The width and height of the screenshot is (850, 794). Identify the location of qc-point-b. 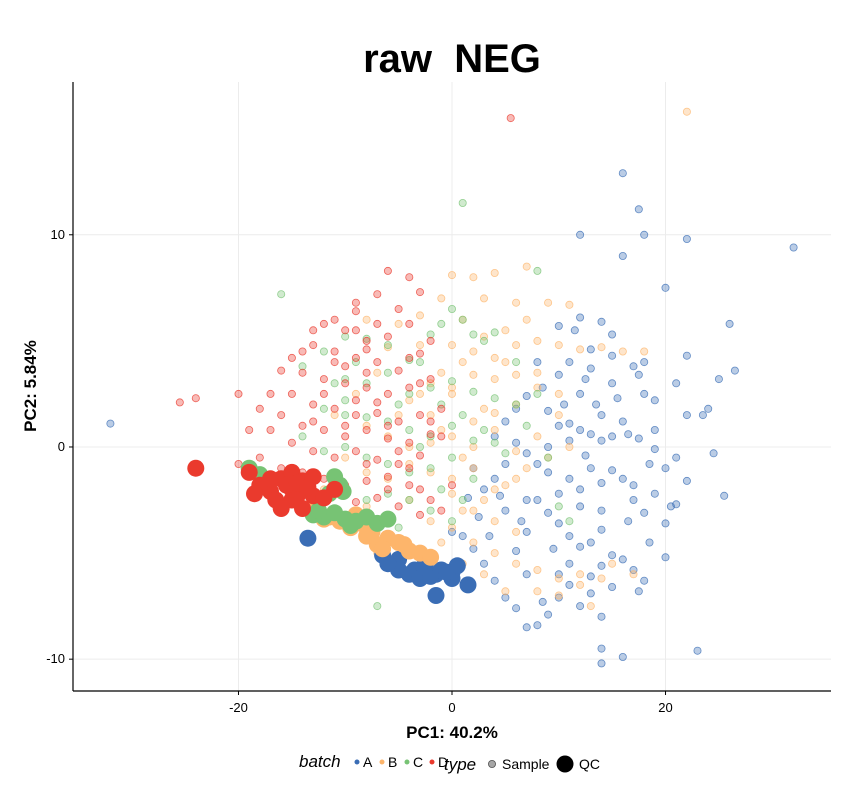
(383, 549).